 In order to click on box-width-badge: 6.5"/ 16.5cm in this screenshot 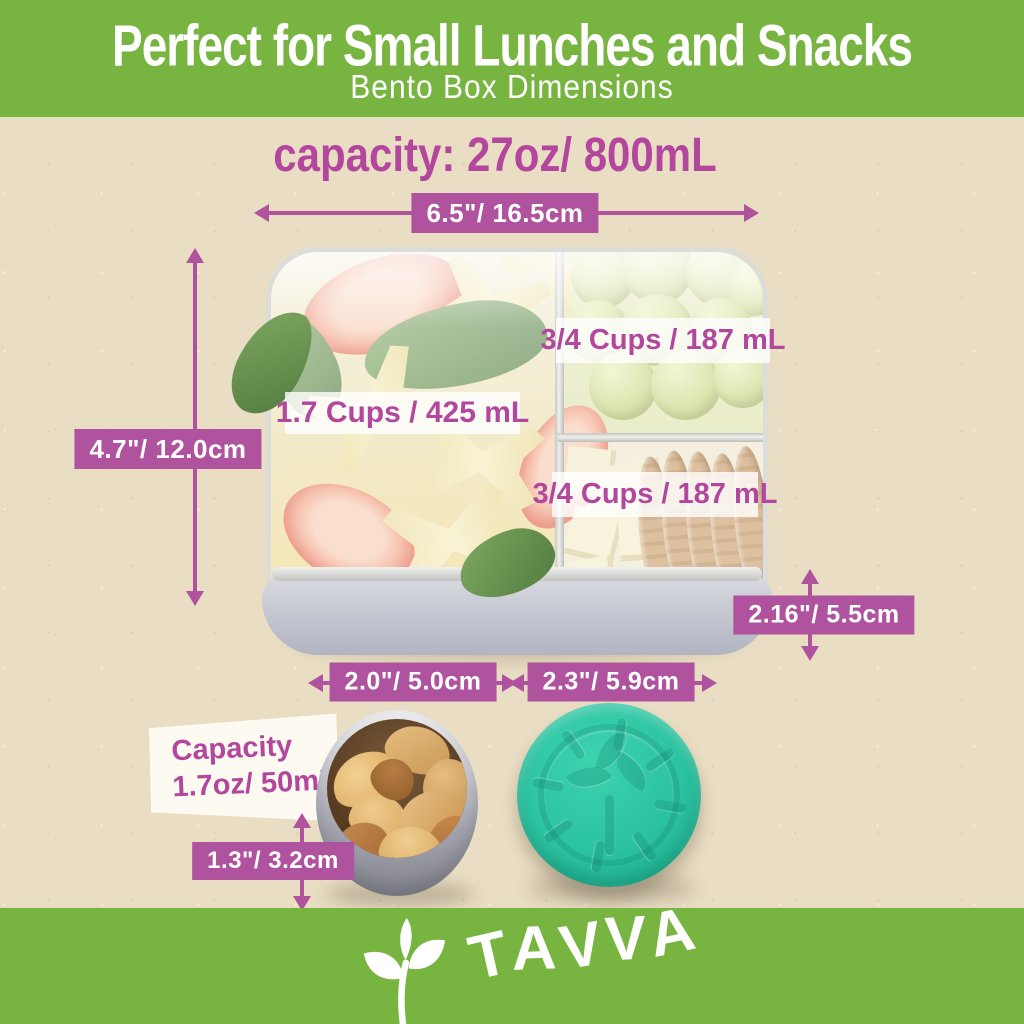, I will do `click(505, 213)`.